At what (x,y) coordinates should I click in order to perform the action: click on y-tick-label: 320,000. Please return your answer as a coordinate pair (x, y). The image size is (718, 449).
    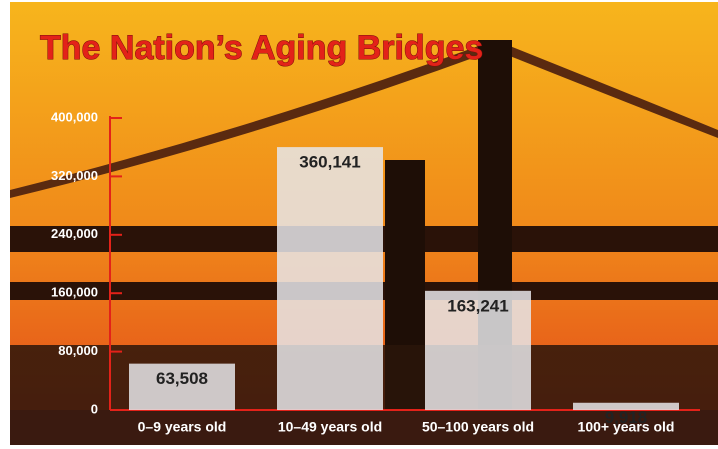
    Looking at the image, I should click on (74, 175).